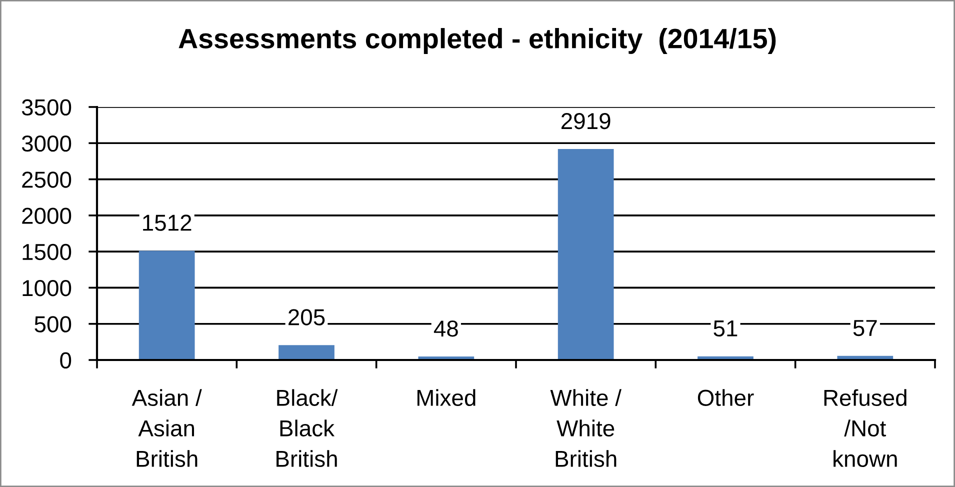 Image resolution: width=955 pixels, height=487 pixels. What do you see at coordinates (47, 107) in the screenshot?
I see `y-tick-label: 3500` at bounding box center [47, 107].